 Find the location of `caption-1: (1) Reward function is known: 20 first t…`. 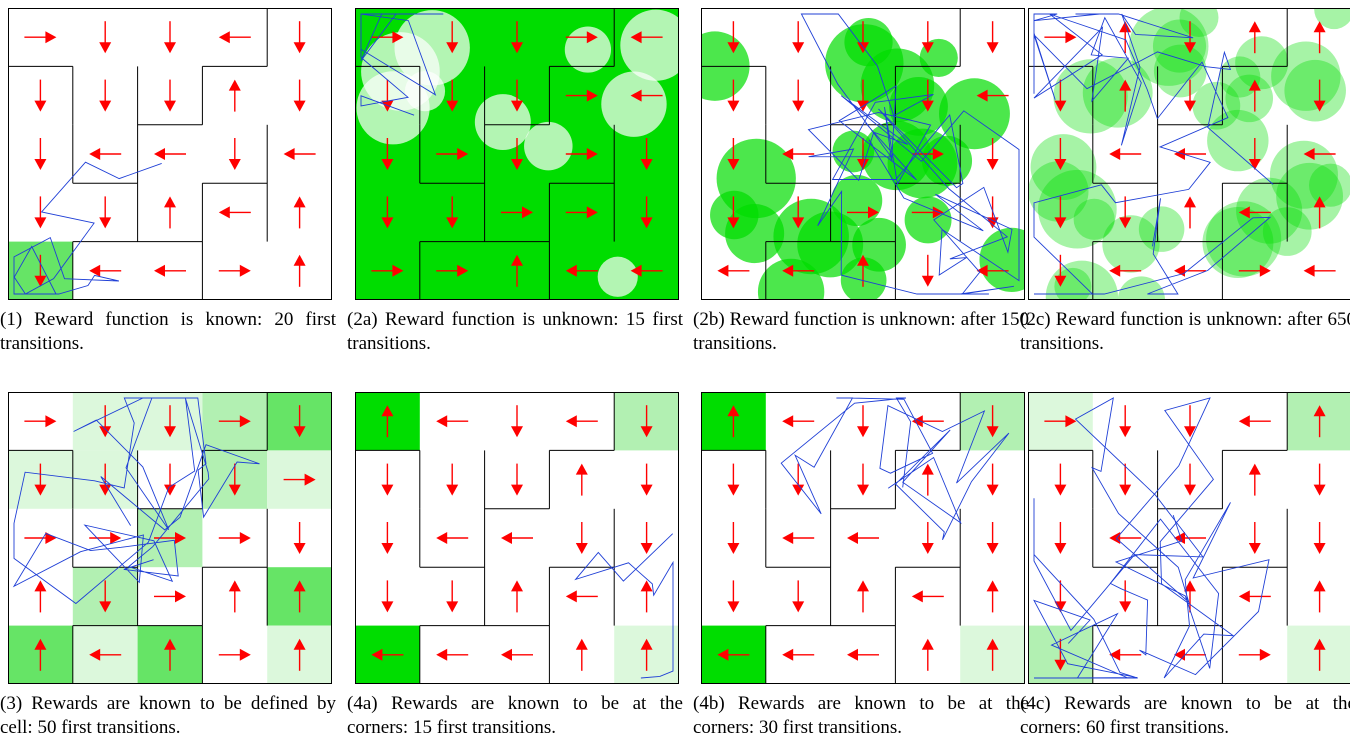

caption-1: (1) Reward function is known: 20 first t… is located at coordinates (168, 331).